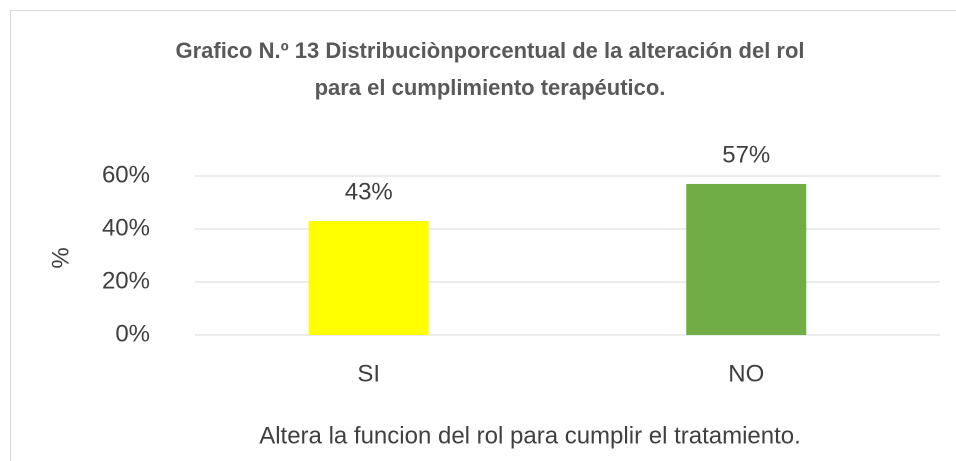  I want to click on y-axis-label: %, so click(60, 257).